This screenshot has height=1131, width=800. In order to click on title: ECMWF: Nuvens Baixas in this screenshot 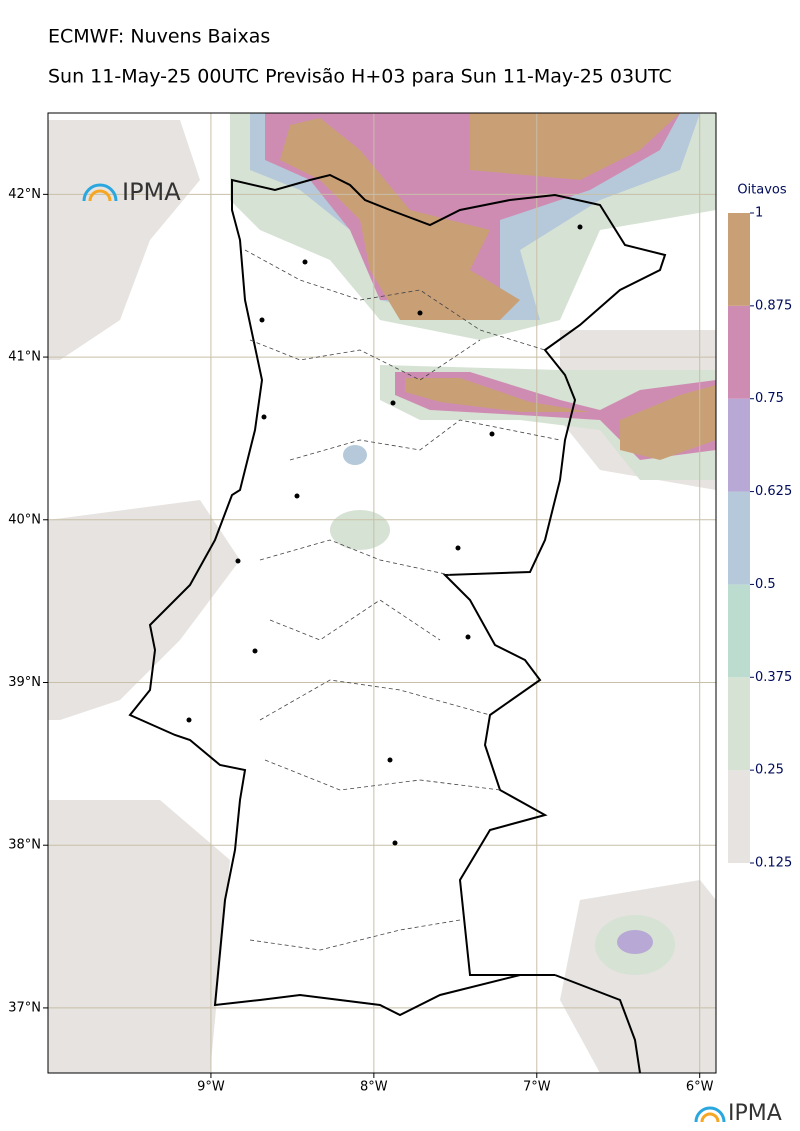, I will do `click(159, 37)`.